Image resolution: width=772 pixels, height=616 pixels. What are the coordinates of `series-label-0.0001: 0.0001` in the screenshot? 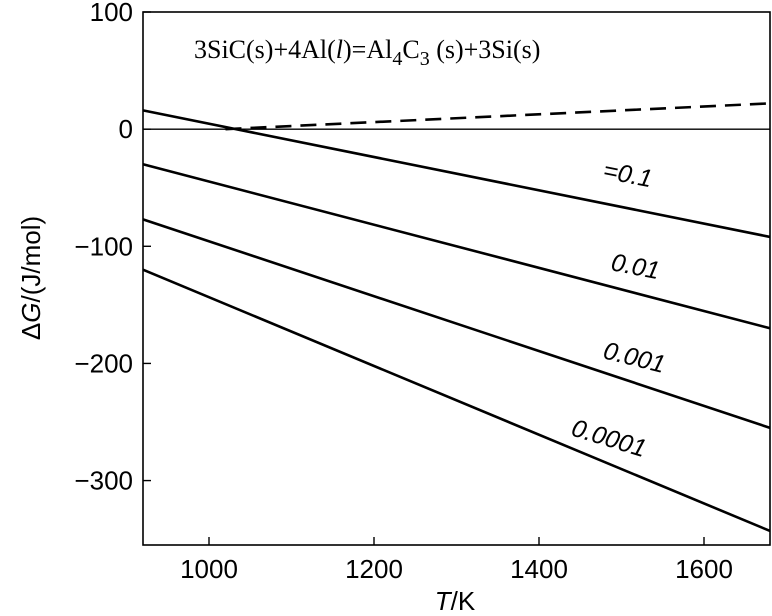 It's located at (608, 438).